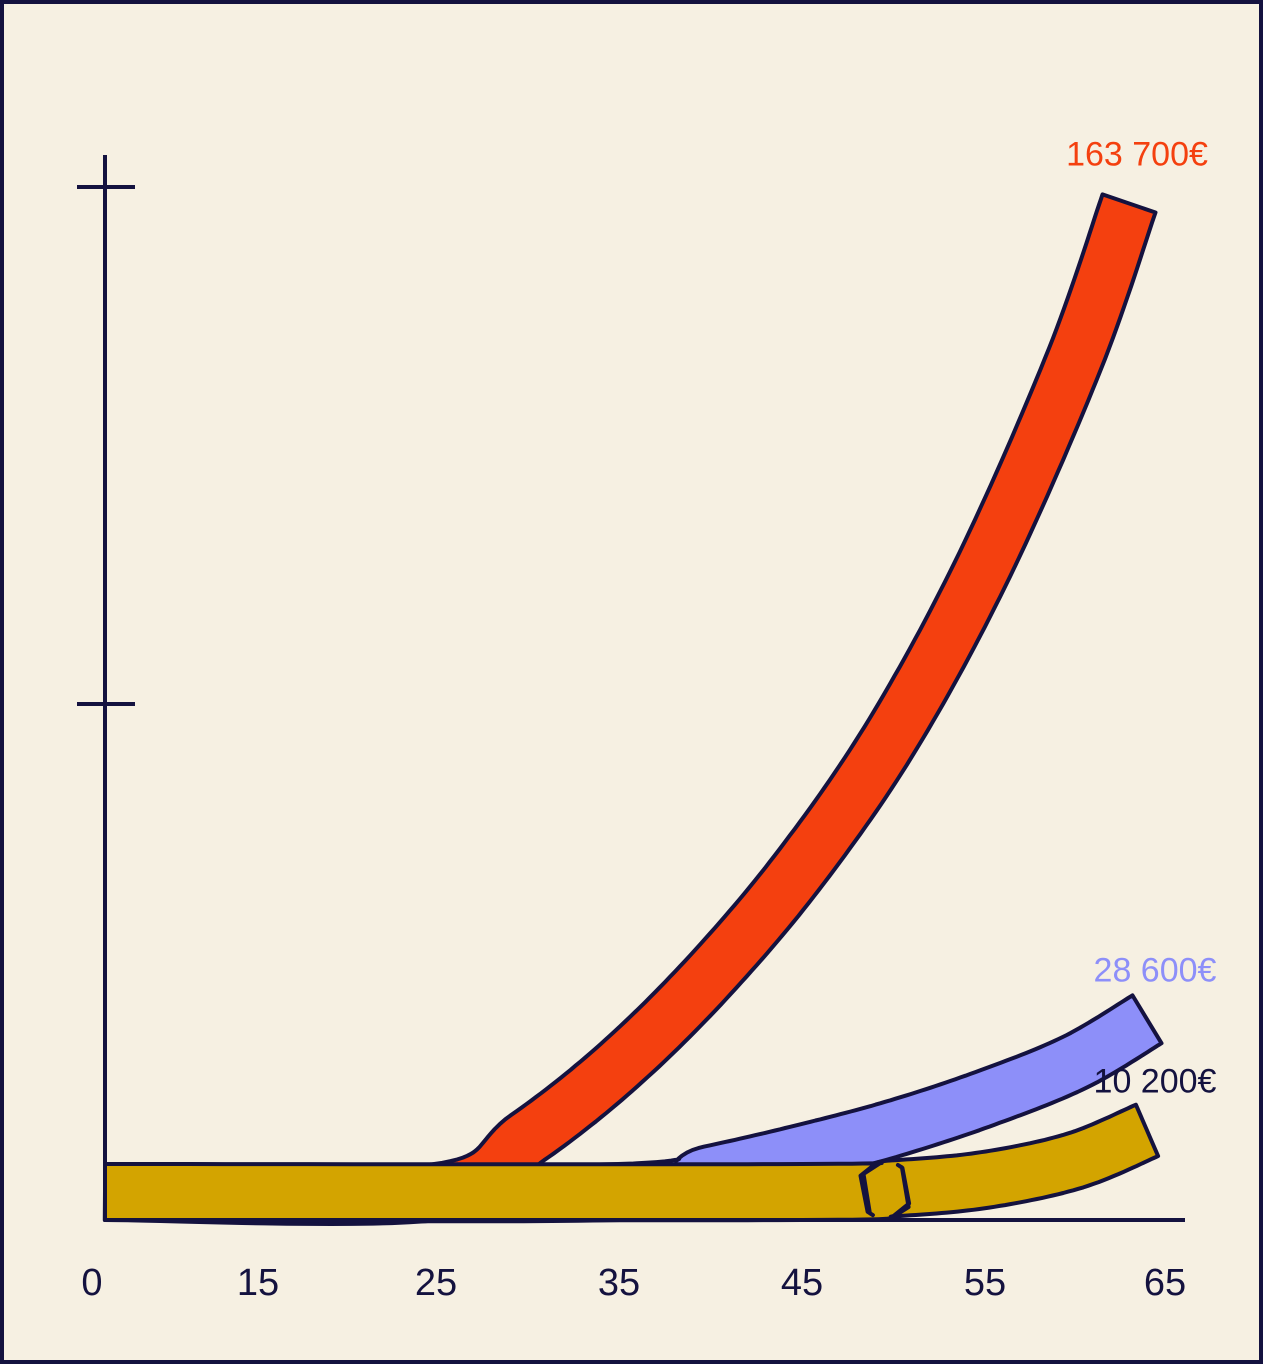  What do you see at coordinates (1155, 970) in the screenshot?
I see `series-end-label-1: 28 600€` at bounding box center [1155, 970].